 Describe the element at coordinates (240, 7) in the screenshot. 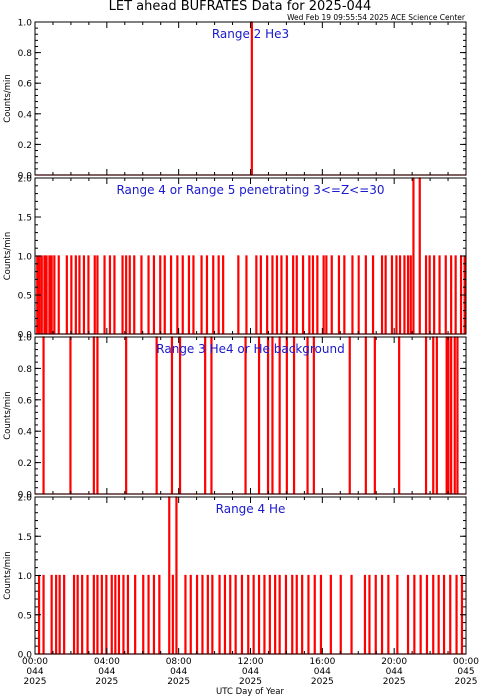

I see `figure-title: LET ahead BUFRATES Data for 2025-044` at that location.